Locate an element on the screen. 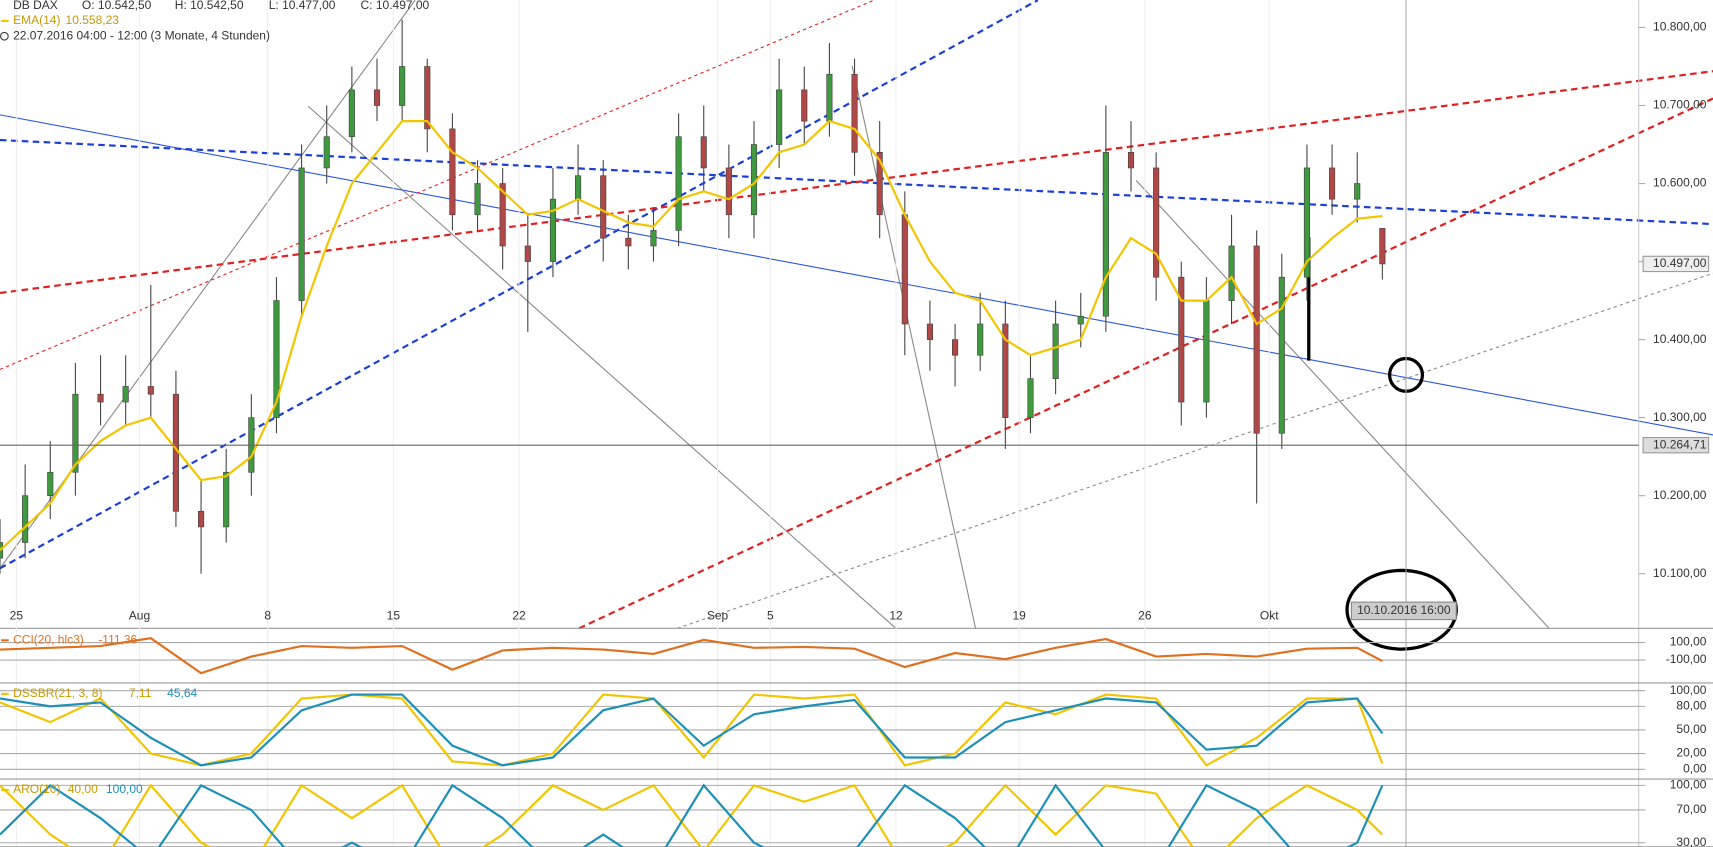 The height and width of the screenshot is (847, 1713). panel-title: ARO(10) is located at coordinates (36, 789).